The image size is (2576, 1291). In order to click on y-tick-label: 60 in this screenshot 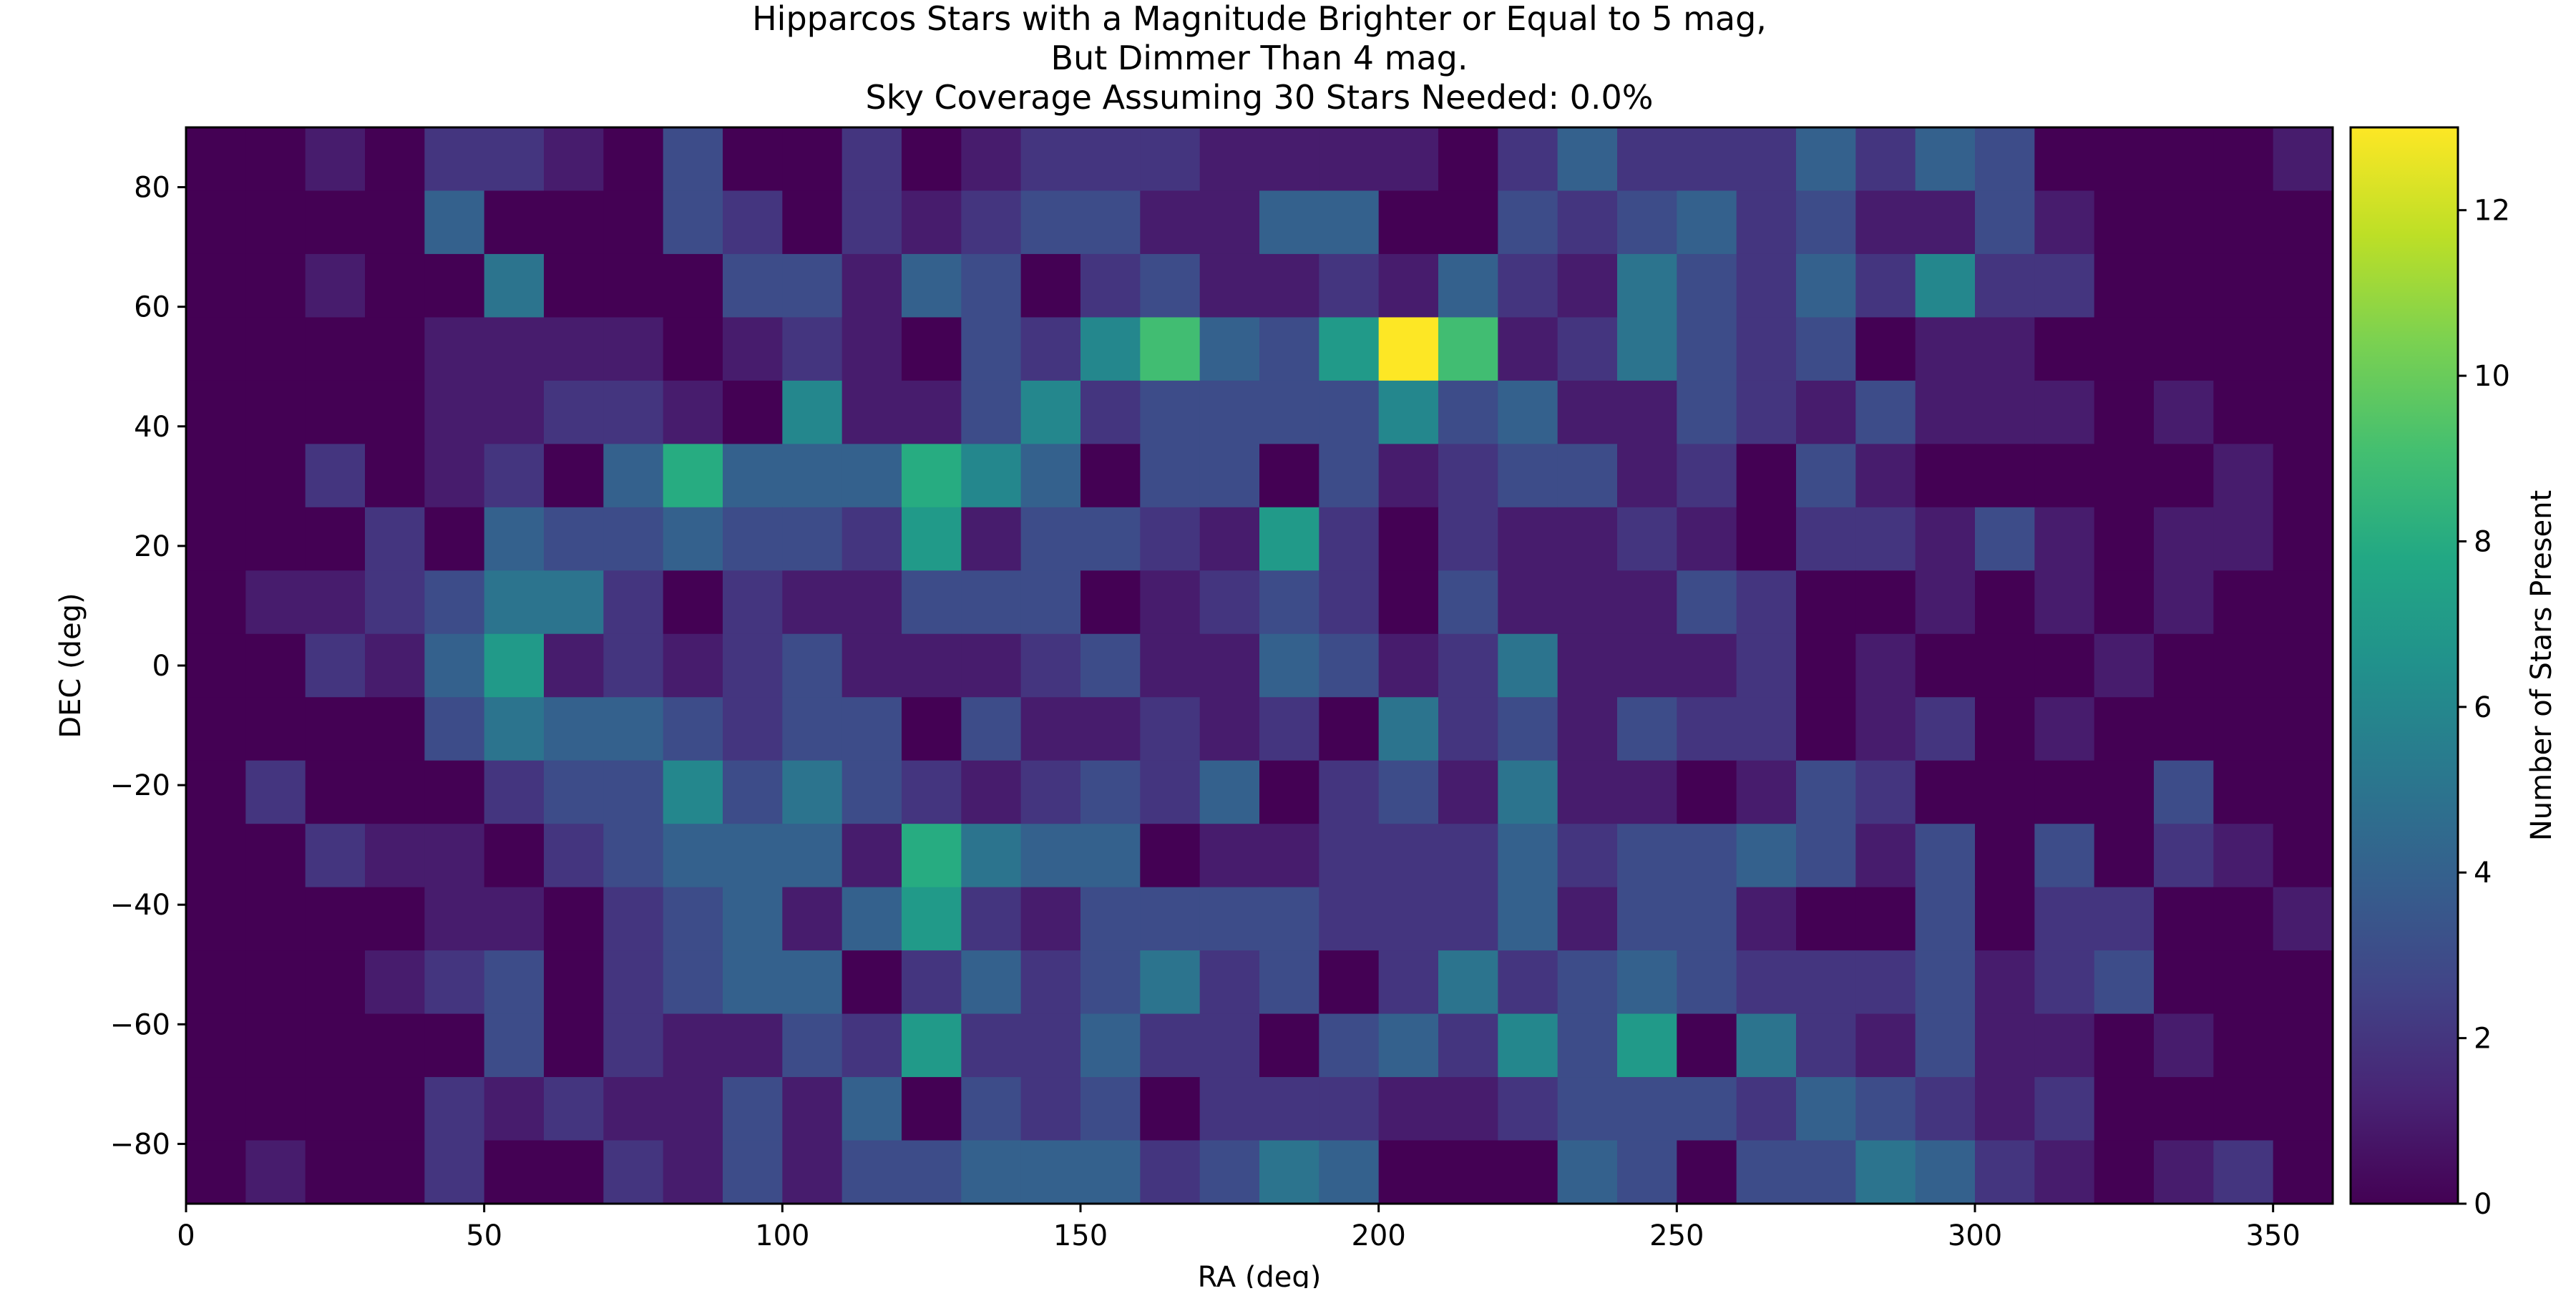, I will do `click(152, 307)`.